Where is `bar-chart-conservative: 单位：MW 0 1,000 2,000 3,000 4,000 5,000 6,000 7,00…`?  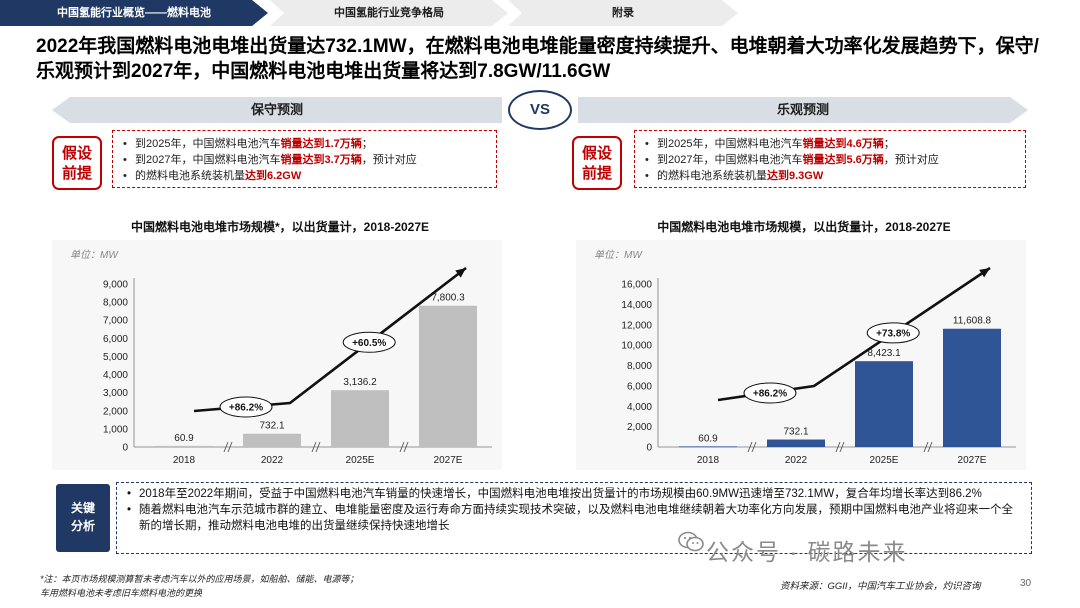 bar-chart-conservative: 单位：MW 0 1,000 2,000 3,000 4,000 5,000 6,000 7,00… is located at coordinates (281, 357).